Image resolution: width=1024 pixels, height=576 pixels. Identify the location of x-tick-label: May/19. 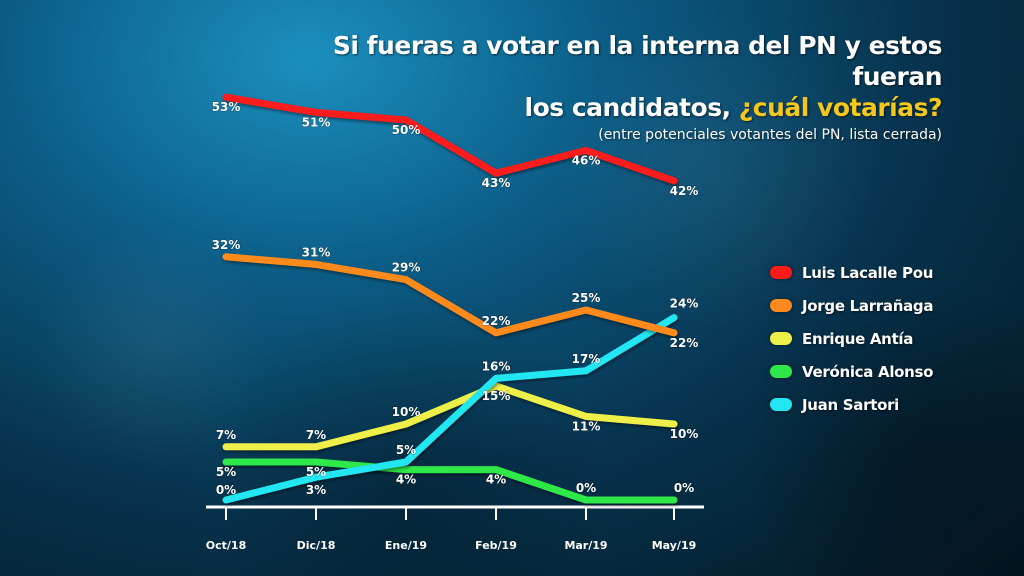
(674, 545).